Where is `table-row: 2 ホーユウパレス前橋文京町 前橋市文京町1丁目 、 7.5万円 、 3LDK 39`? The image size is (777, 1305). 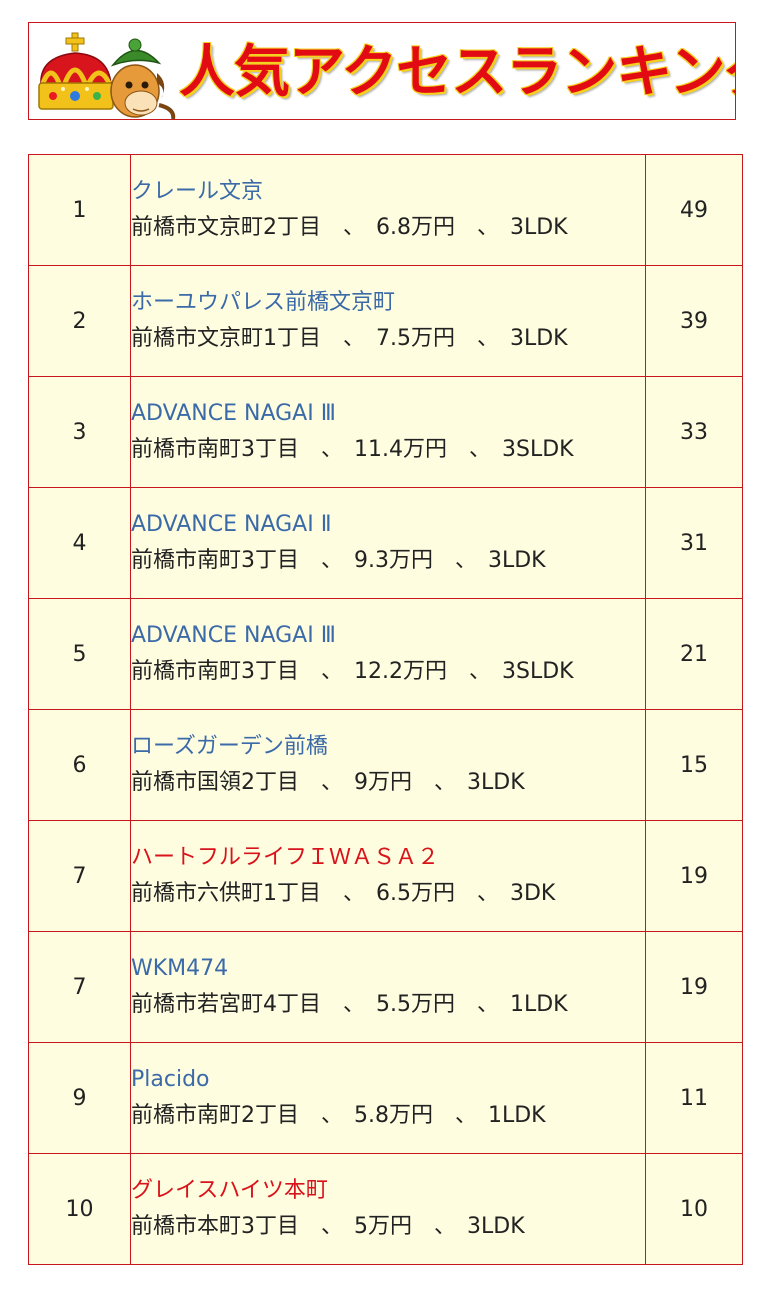 table-row: 2 ホーユウパレス前橋文京町 前橋市文京町1丁目 、 7.5万円 、 3LDK 39 is located at coordinates (385, 321).